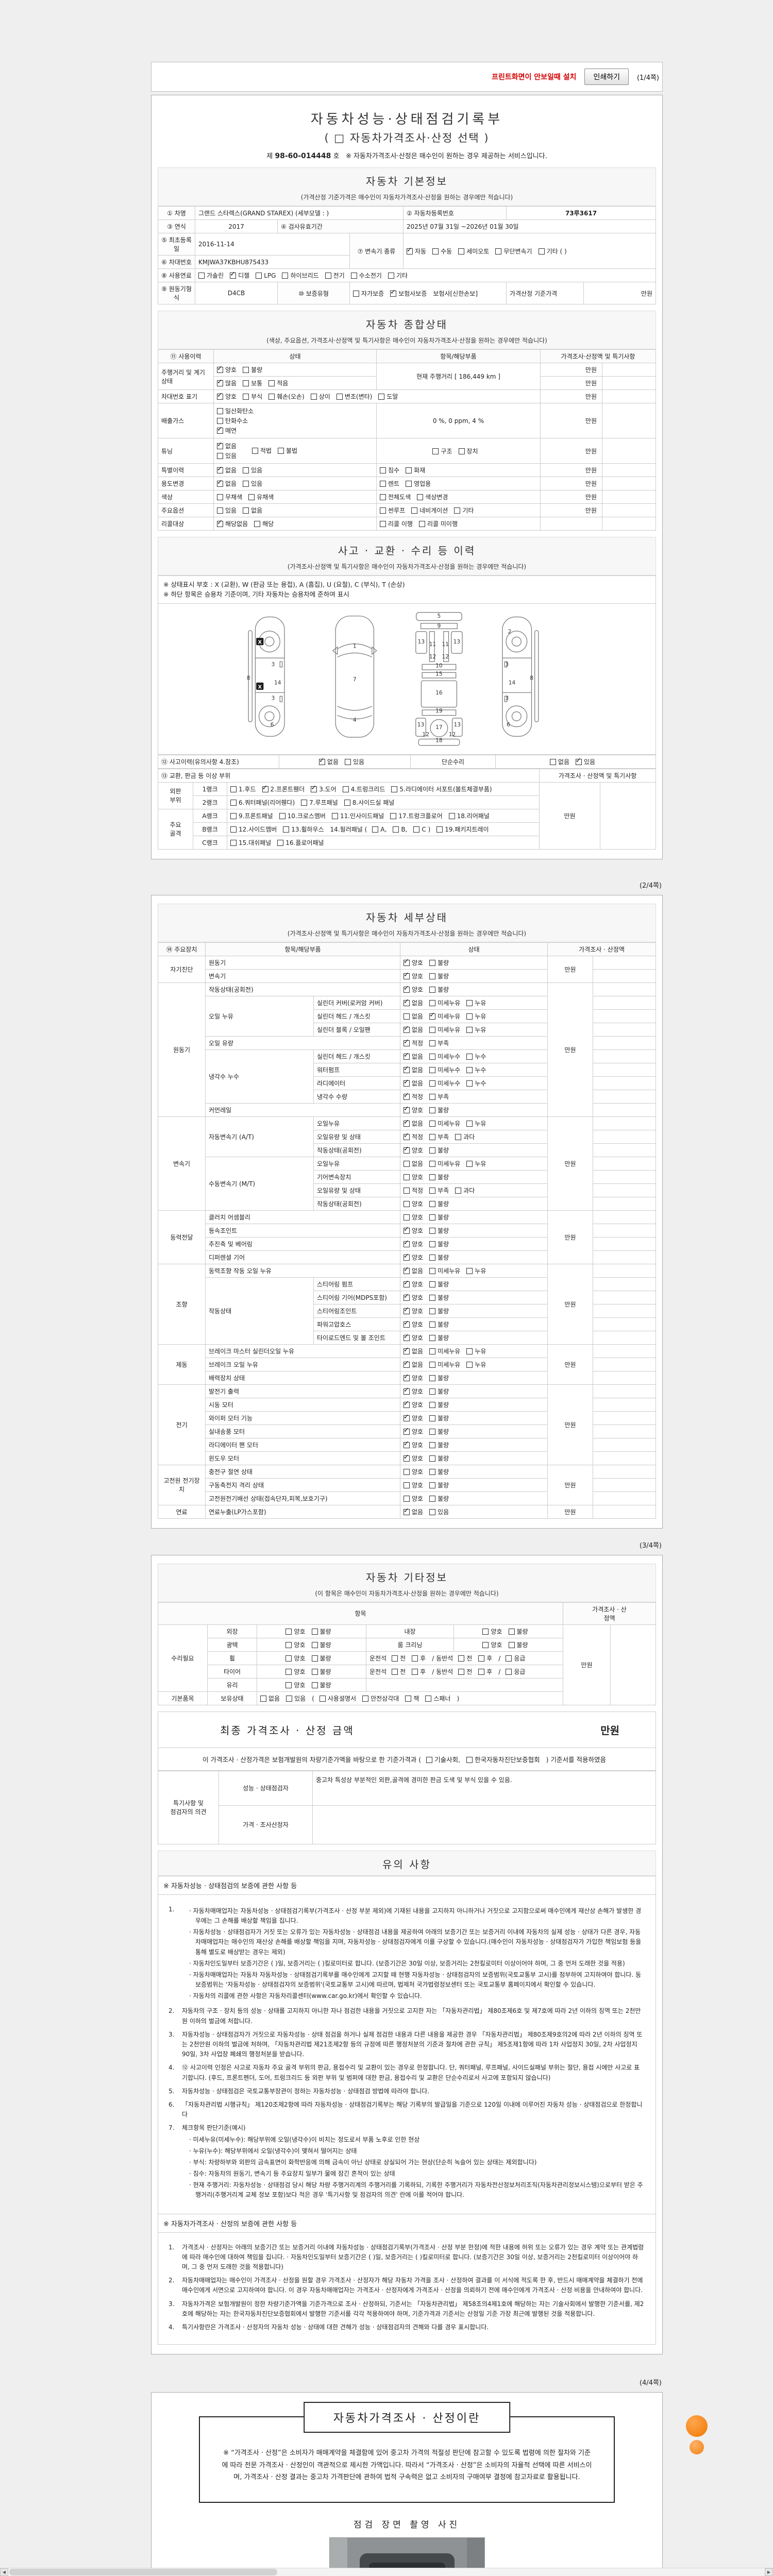 This screenshot has width=773, height=2576. What do you see at coordinates (320, 396) in the screenshot?
I see `checkbox-option: 상이` at bounding box center [320, 396].